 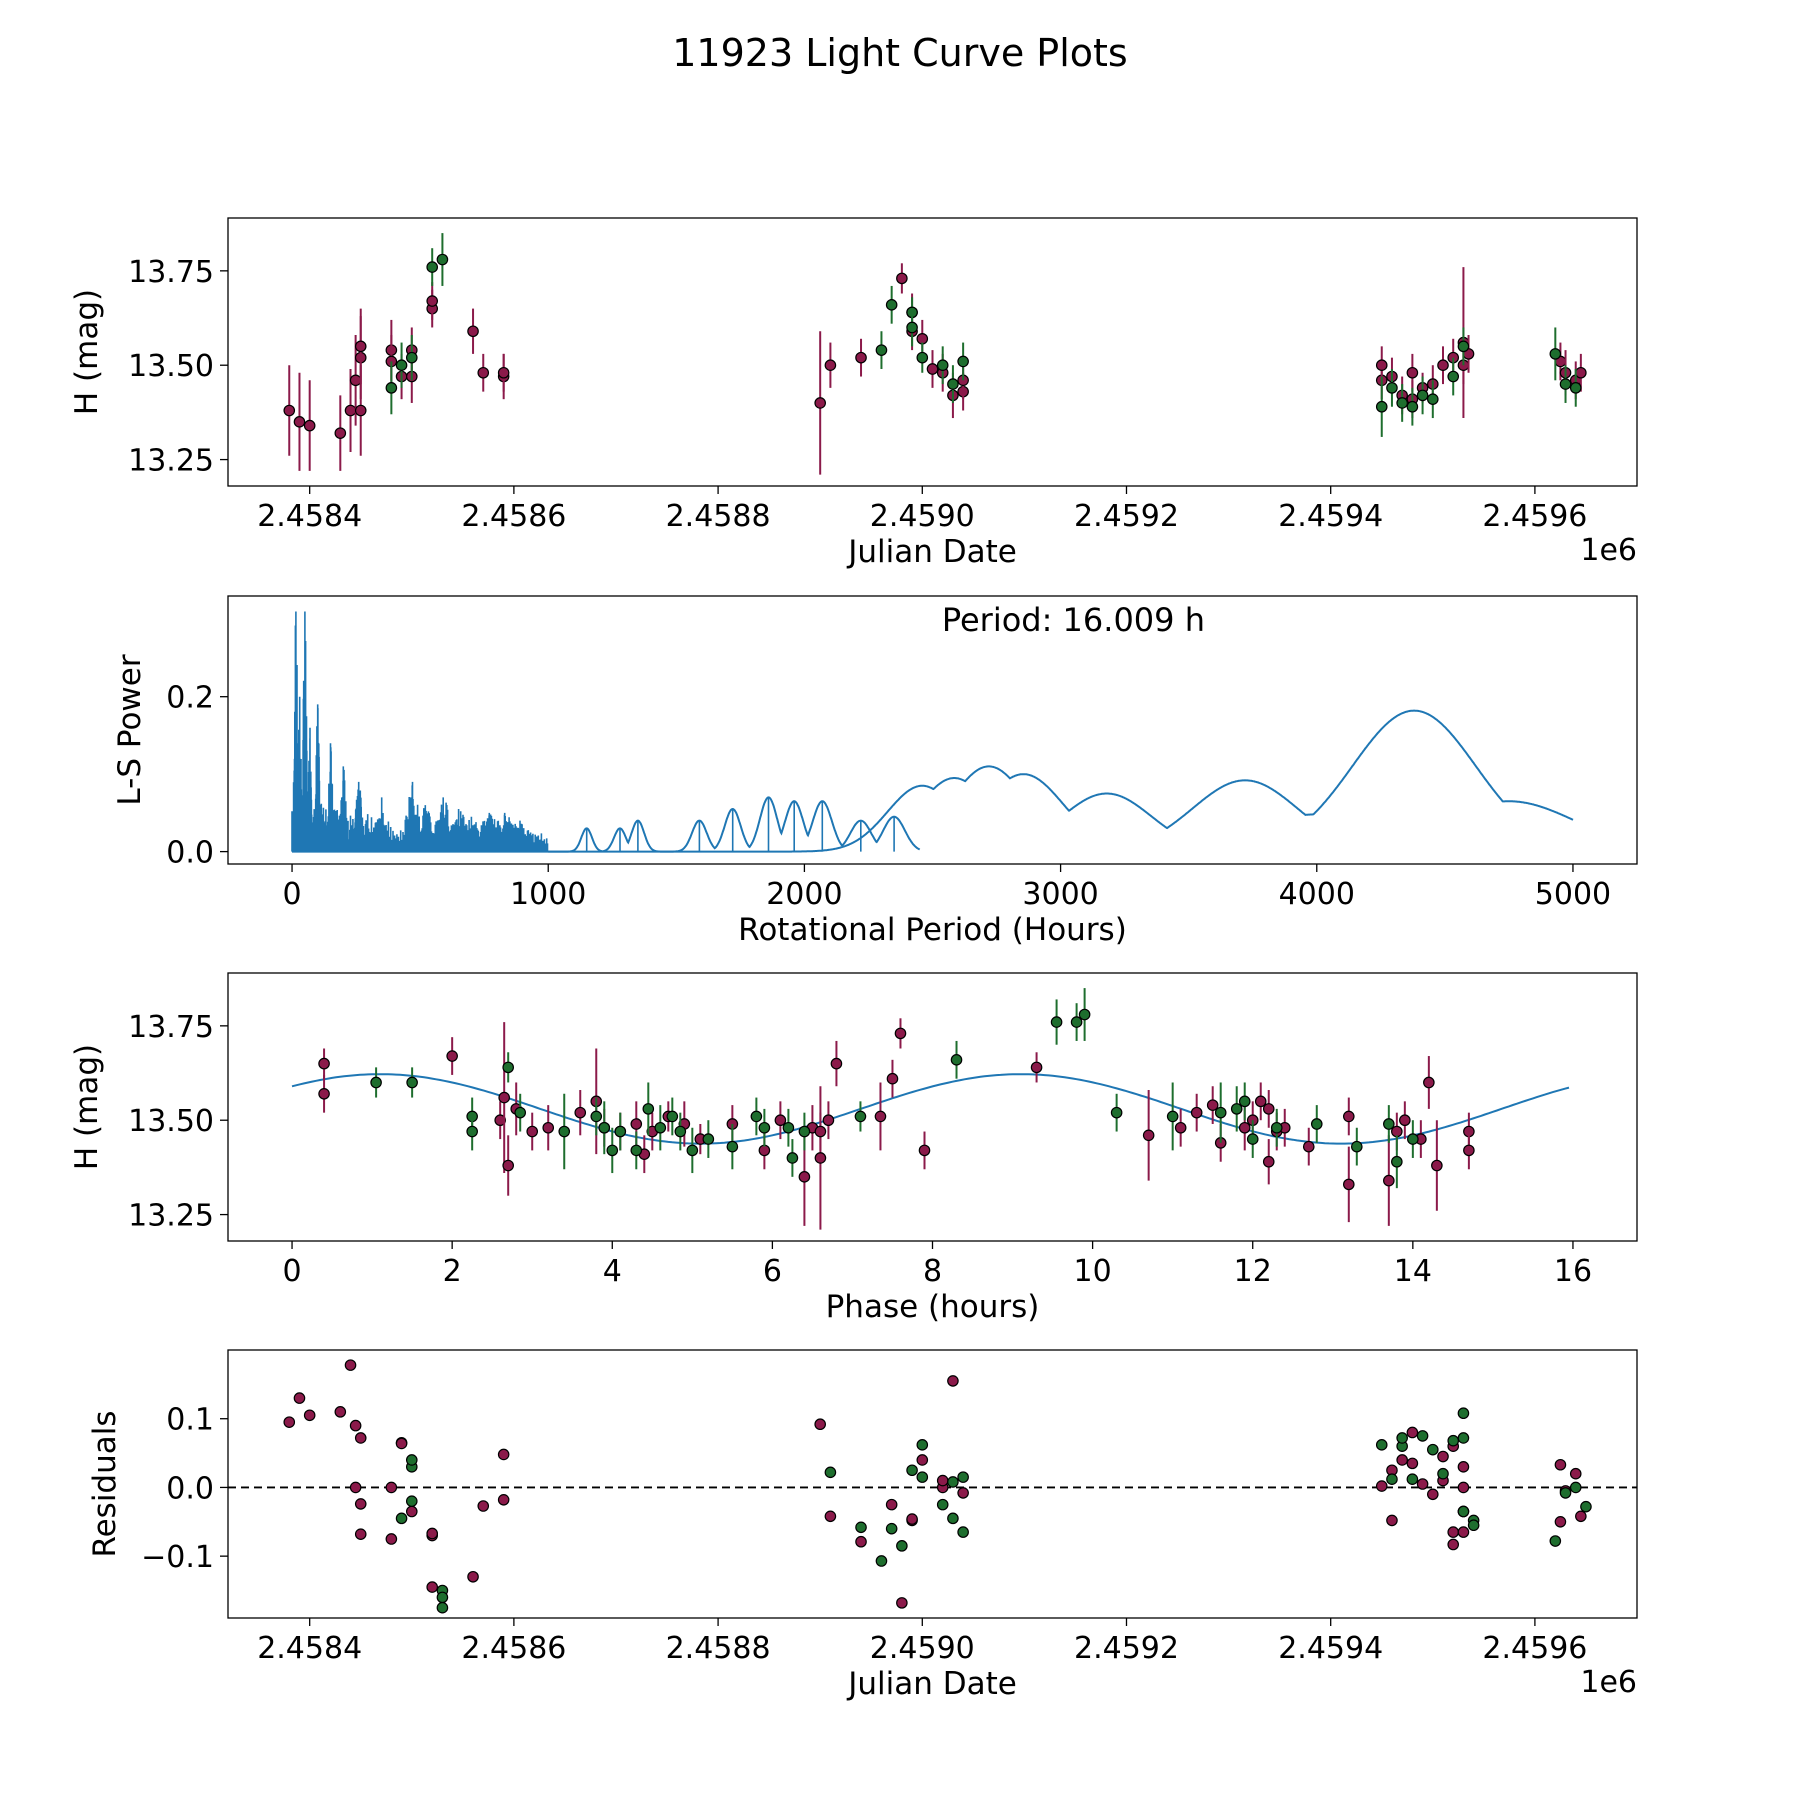 I want to click on x-tick-label: 2000, so click(x=804, y=894).